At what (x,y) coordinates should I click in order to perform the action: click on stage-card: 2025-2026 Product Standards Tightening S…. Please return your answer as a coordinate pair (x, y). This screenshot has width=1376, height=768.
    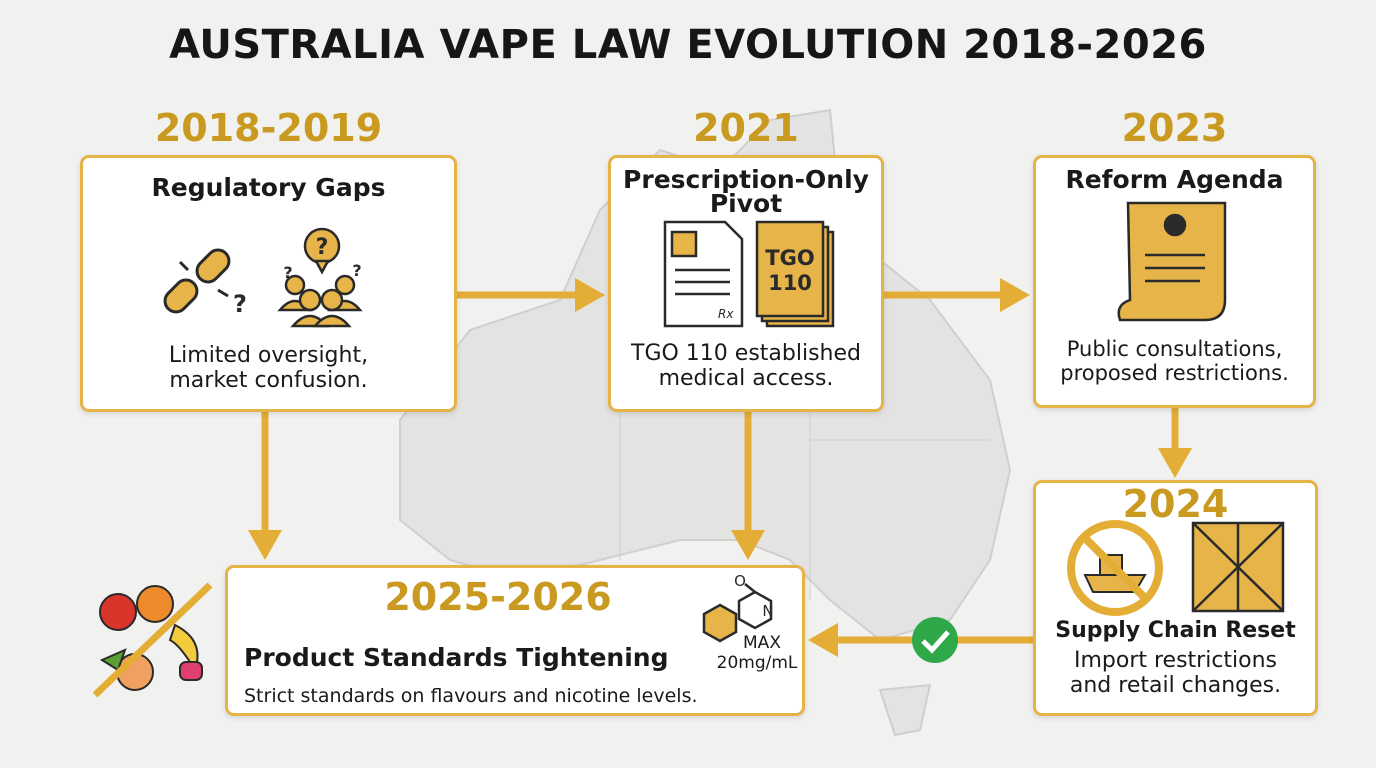
    Looking at the image, I should click on (515, 640).